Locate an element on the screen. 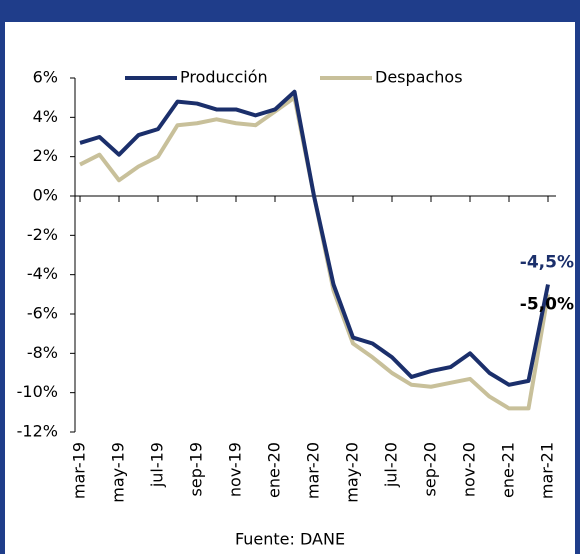 This screenshot has width=580, height=554. y-tick-label: -6% is located at coordinates (42, 313).